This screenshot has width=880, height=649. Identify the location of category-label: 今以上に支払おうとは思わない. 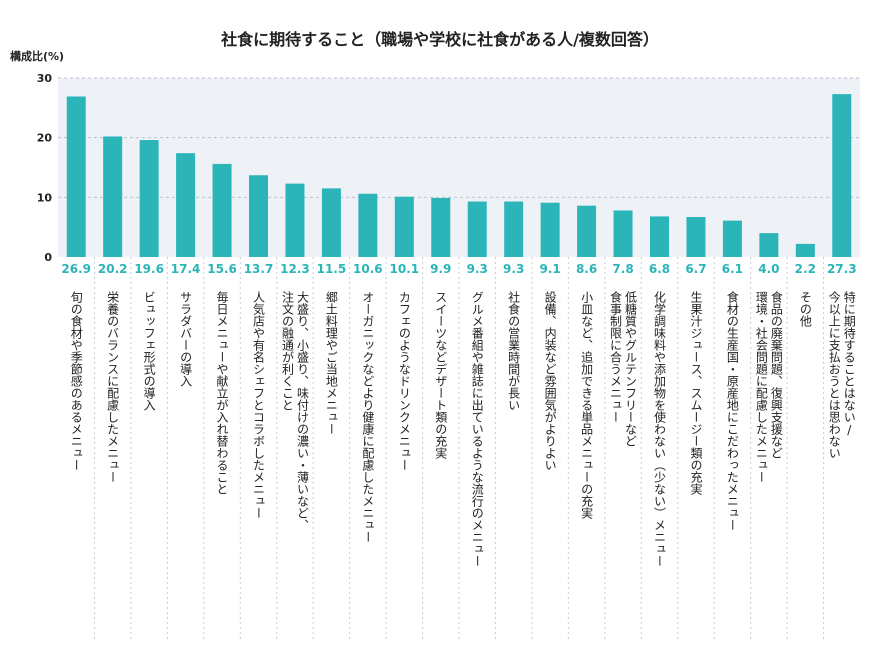
(834, 374).